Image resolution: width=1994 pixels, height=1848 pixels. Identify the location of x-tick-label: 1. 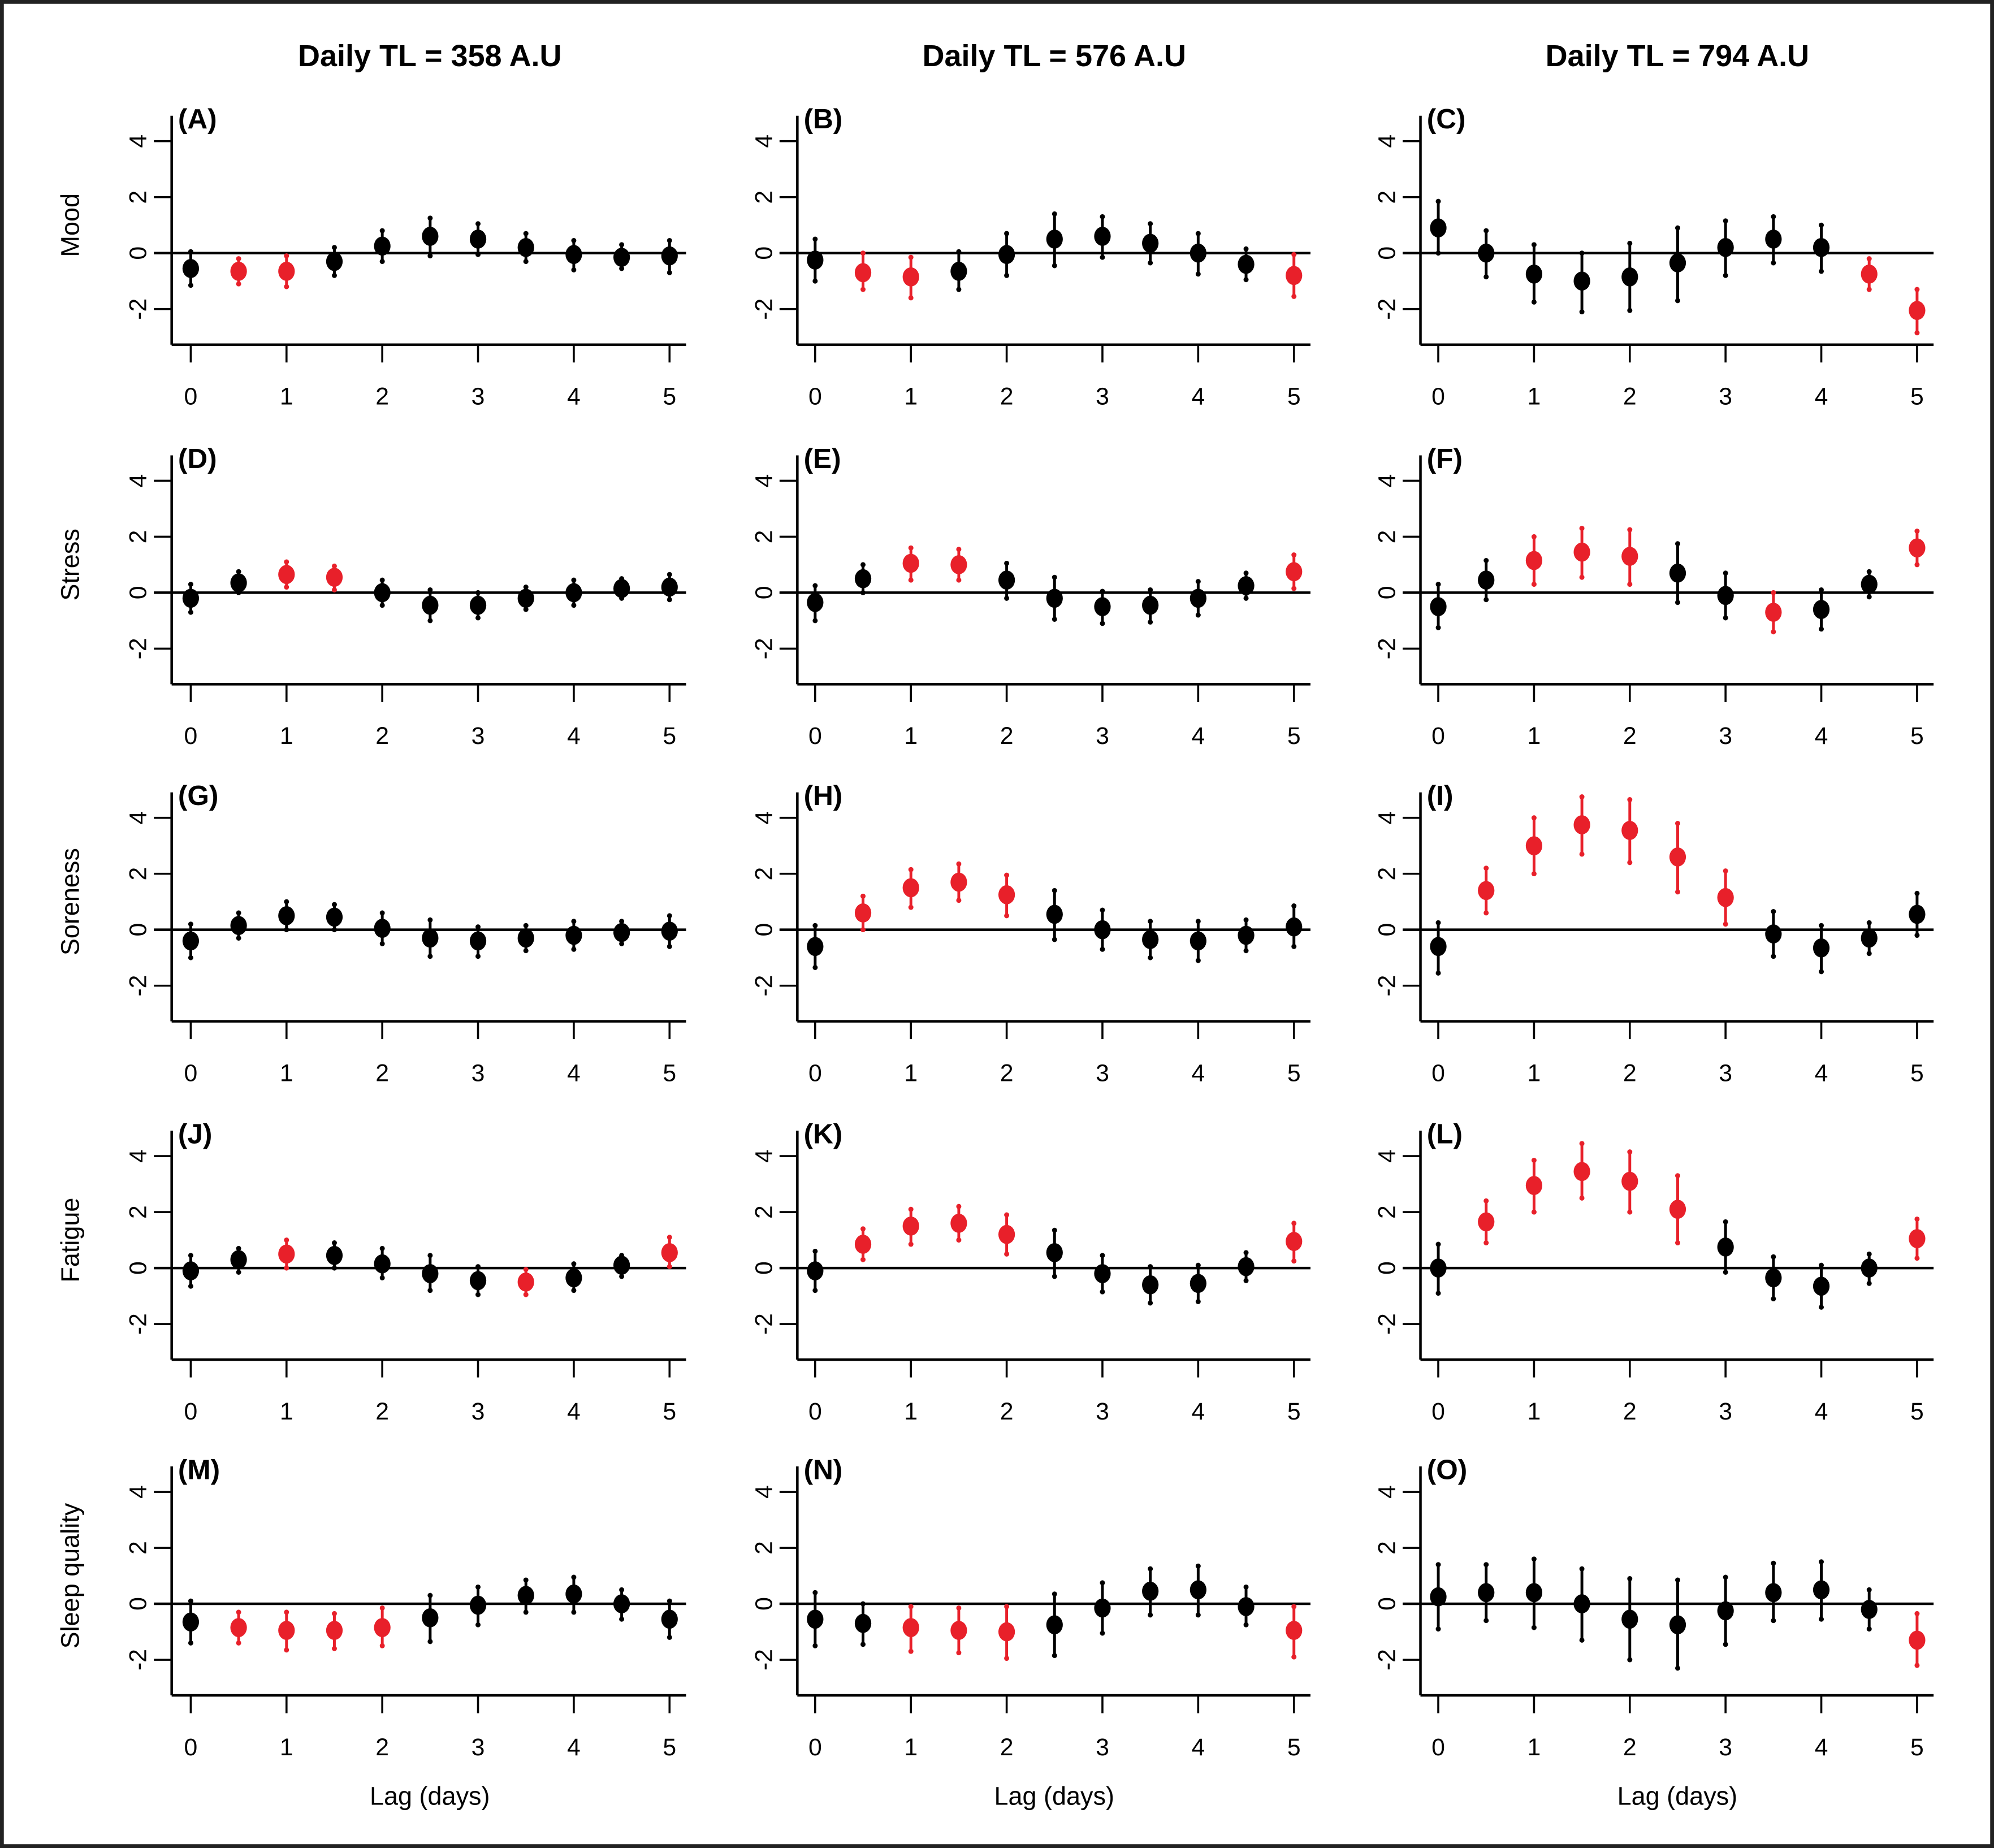
(911, 1748).